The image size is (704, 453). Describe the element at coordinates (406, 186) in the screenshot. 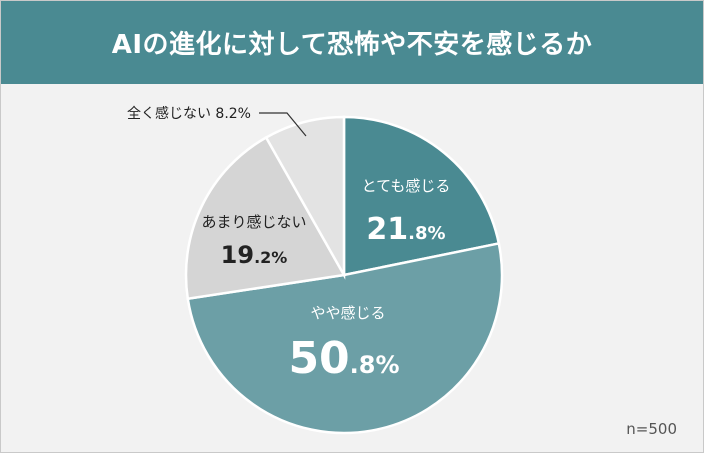

I see `slice-category-label: とても感じる` at that location.